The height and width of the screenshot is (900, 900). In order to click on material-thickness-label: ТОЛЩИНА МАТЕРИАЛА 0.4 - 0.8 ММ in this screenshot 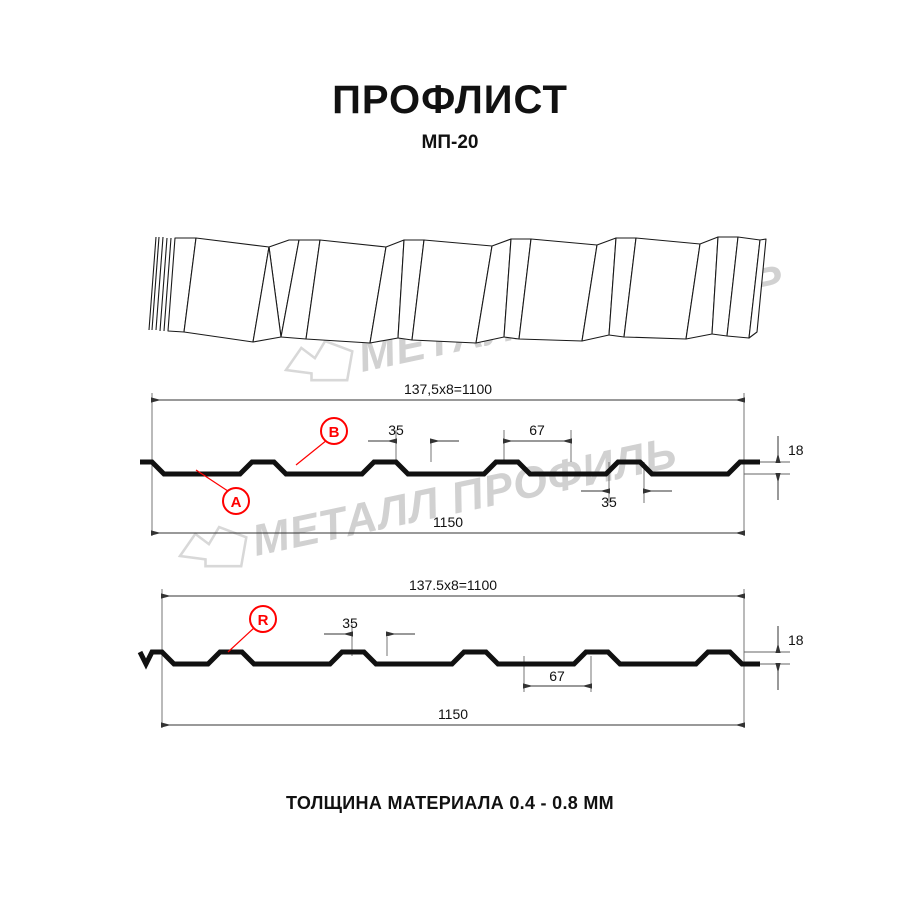, I will do `click(450, 803)`.